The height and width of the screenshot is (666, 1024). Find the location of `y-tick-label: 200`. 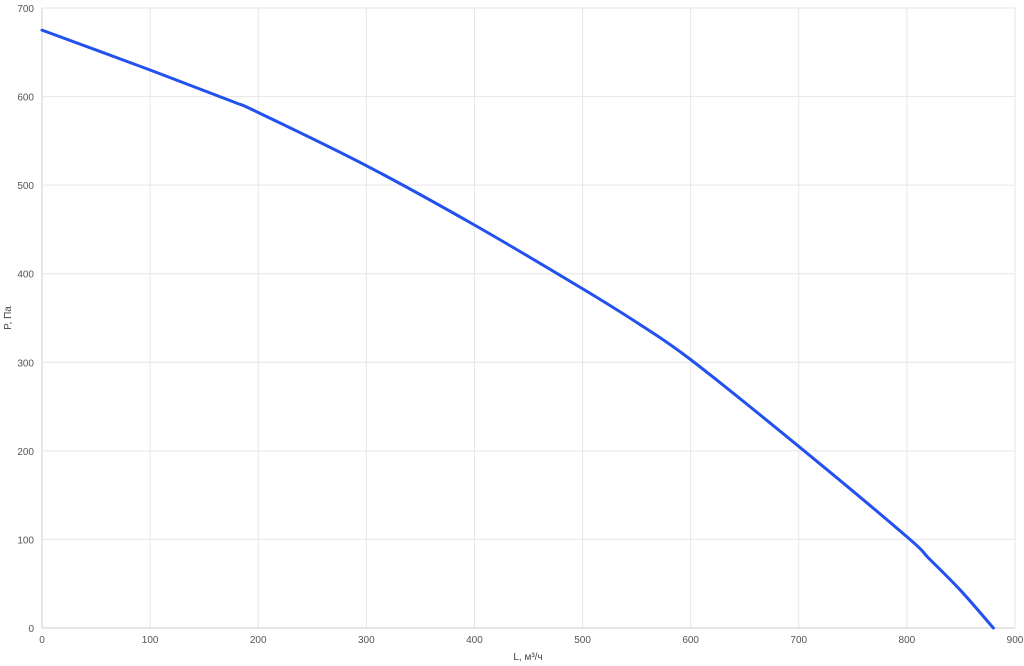

y-tick-label: 200 is located at coordinates (25, 452).